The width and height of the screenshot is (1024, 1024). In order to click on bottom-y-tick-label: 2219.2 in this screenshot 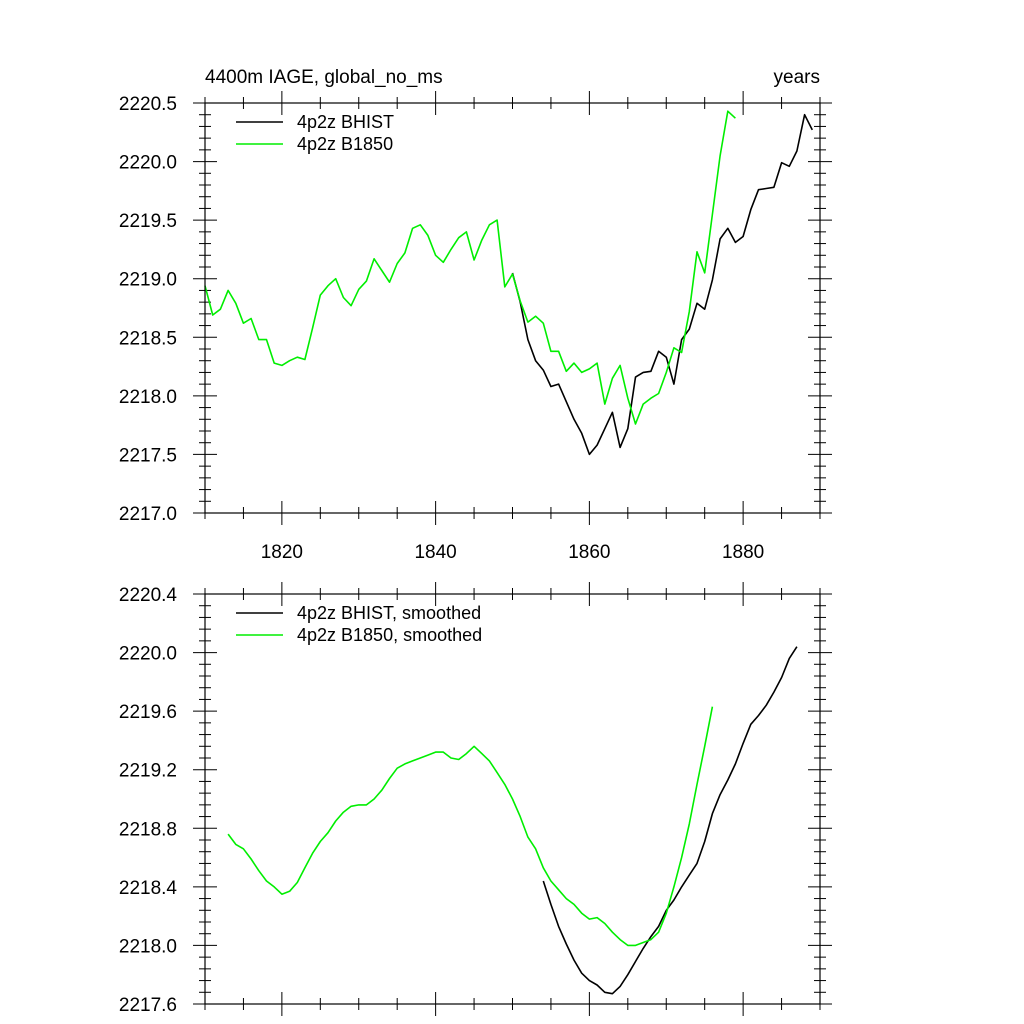, I will do `click(148, 771)`.